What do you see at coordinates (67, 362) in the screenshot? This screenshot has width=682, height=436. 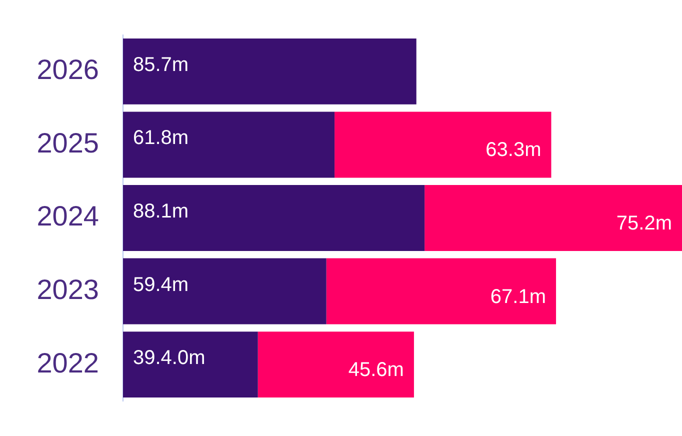 I see `y-tick-label: 2022` at bounding box center [67, 362].